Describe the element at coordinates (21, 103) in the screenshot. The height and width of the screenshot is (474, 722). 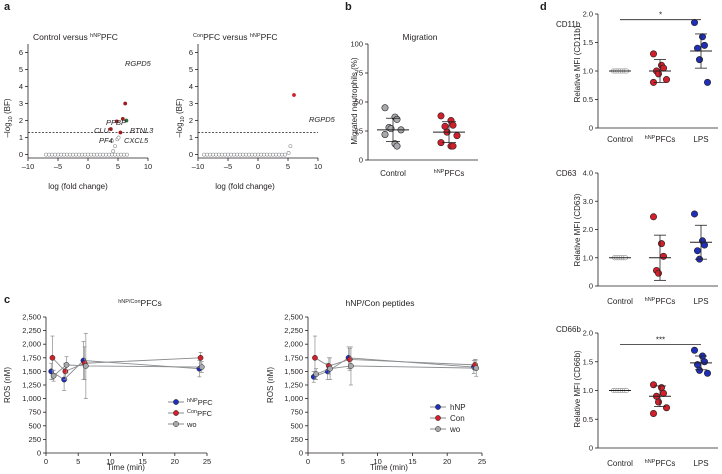
I see `y-tick-label: 3` at that location.